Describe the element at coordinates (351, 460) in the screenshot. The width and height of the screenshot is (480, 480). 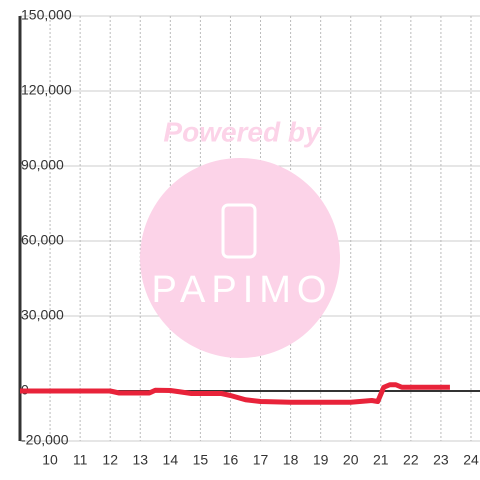
I see `x-tick-label: 20` at that location.